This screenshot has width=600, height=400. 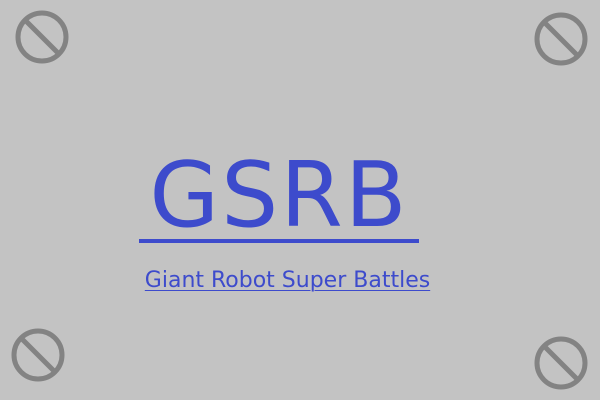 I want to click on logo-text: GSRB, so click(x=279, y=195).